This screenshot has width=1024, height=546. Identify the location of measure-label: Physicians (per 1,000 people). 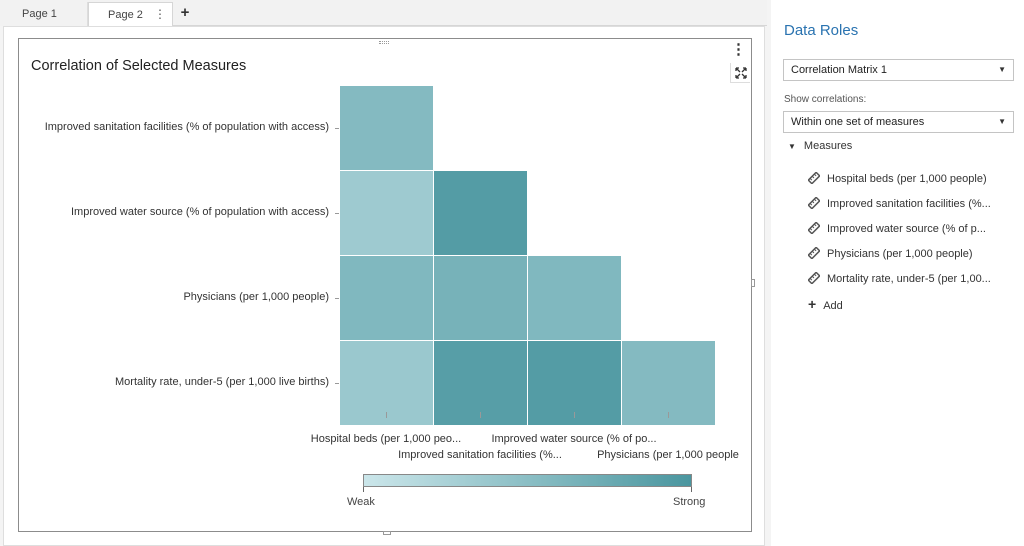
(900, 254).